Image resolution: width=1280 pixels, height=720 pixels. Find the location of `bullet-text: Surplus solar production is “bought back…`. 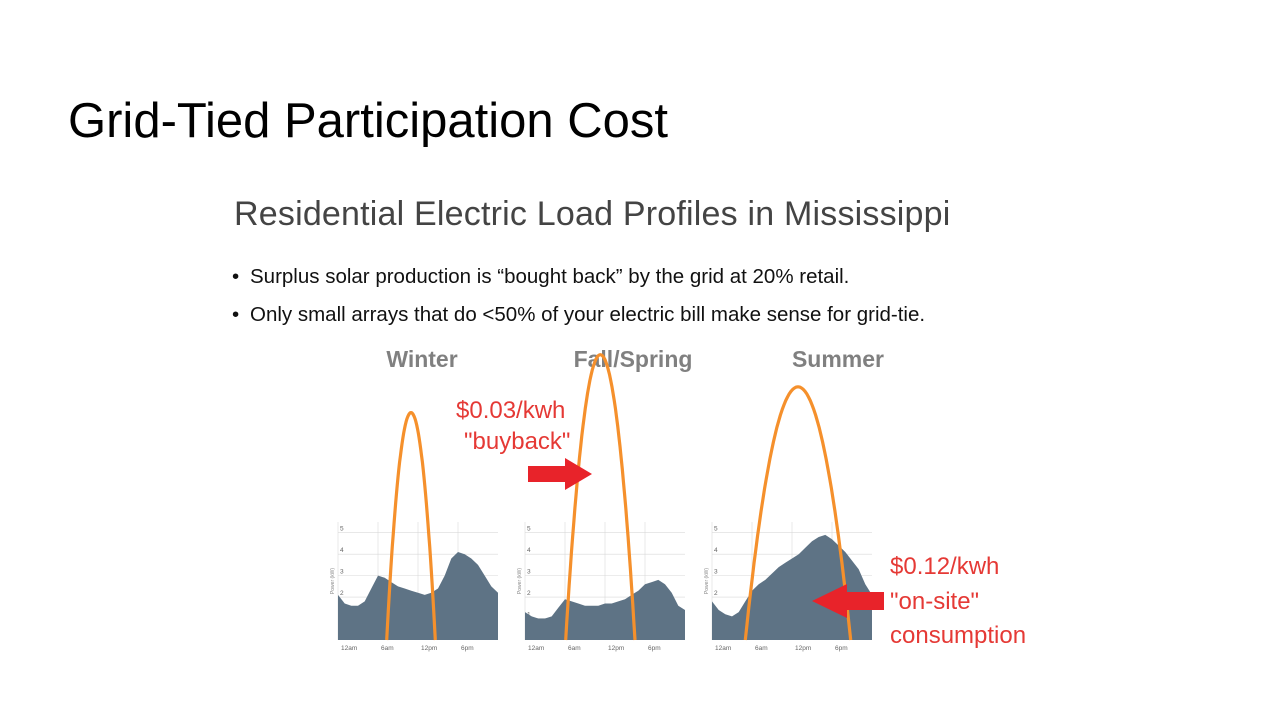

bullet-text: Surplus solar production is “bought back… is located at coordinates (550, 276).